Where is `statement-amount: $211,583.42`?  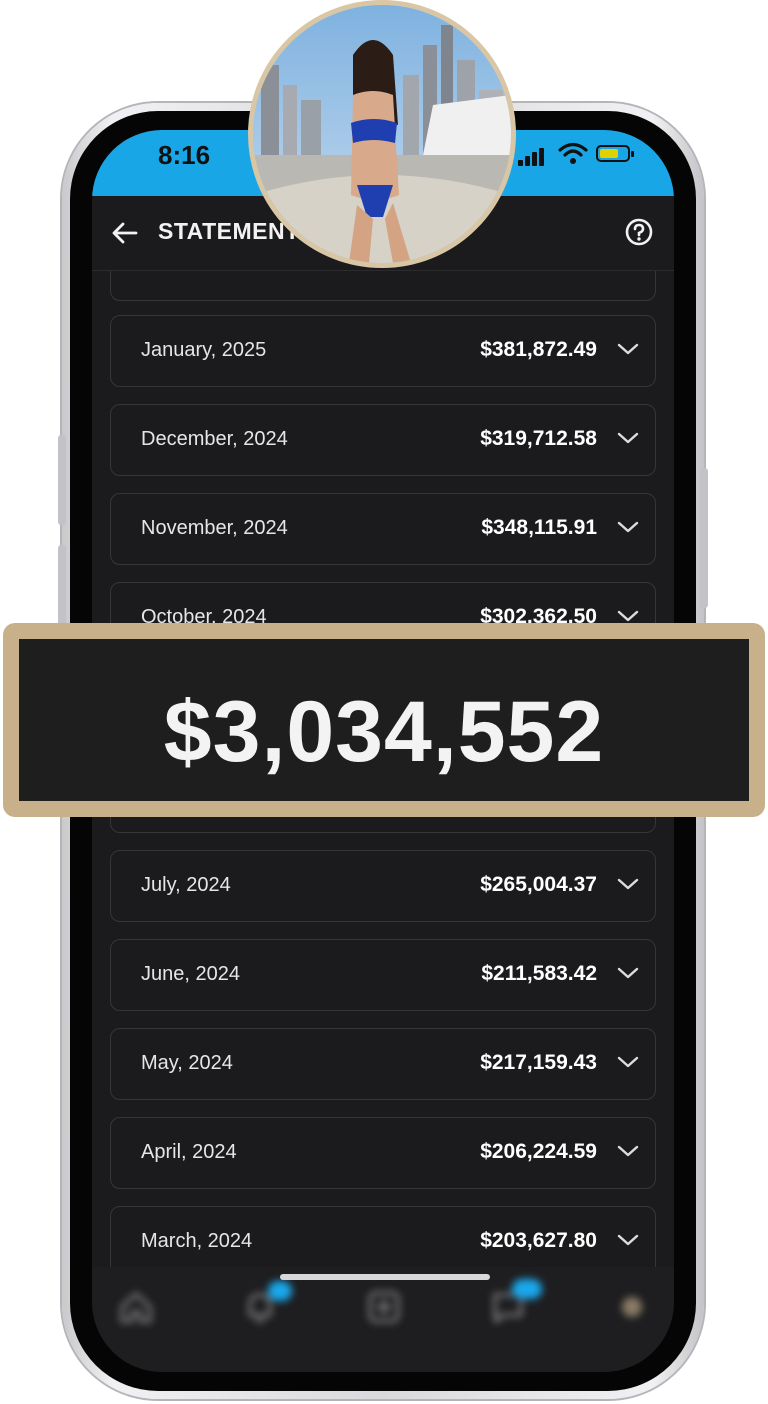
statement-amount: $211,583.42 is located at coordinates (539, 973).